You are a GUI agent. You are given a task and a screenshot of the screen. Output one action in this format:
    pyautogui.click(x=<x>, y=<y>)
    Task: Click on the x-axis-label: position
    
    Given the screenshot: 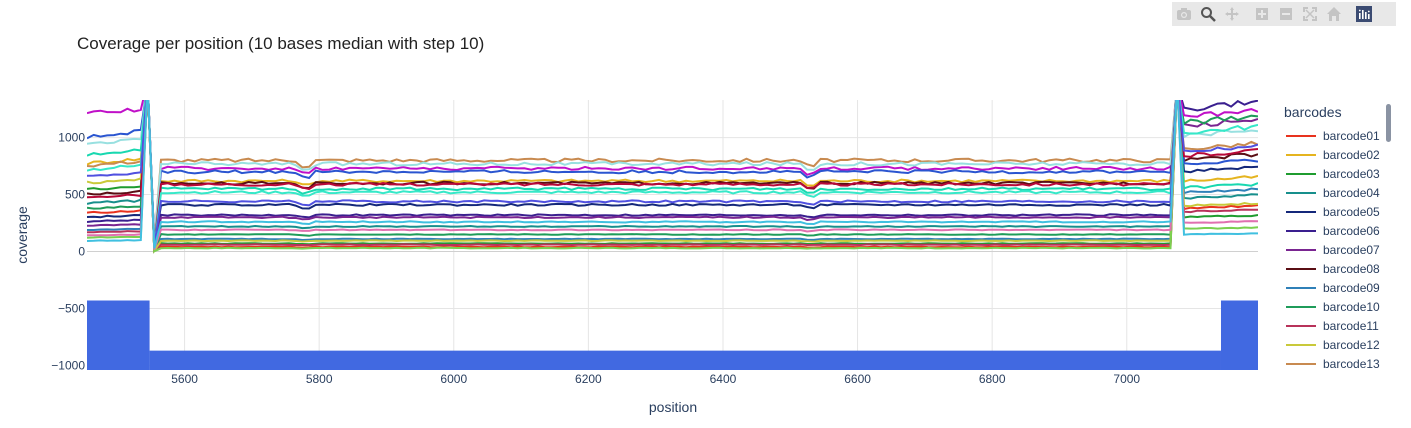 What is the action you would take?
    pyautogui.click(x=673, y=407)
    